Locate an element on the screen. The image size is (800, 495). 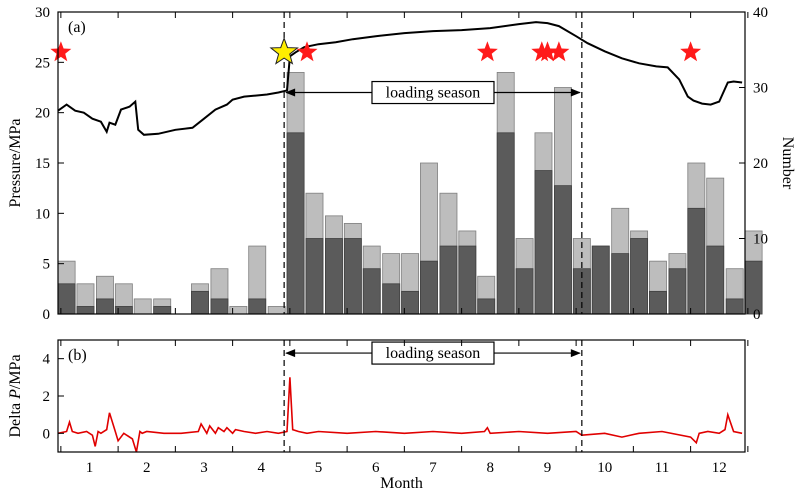
x-tick-label: 2 is located at coordinates (147, 468).